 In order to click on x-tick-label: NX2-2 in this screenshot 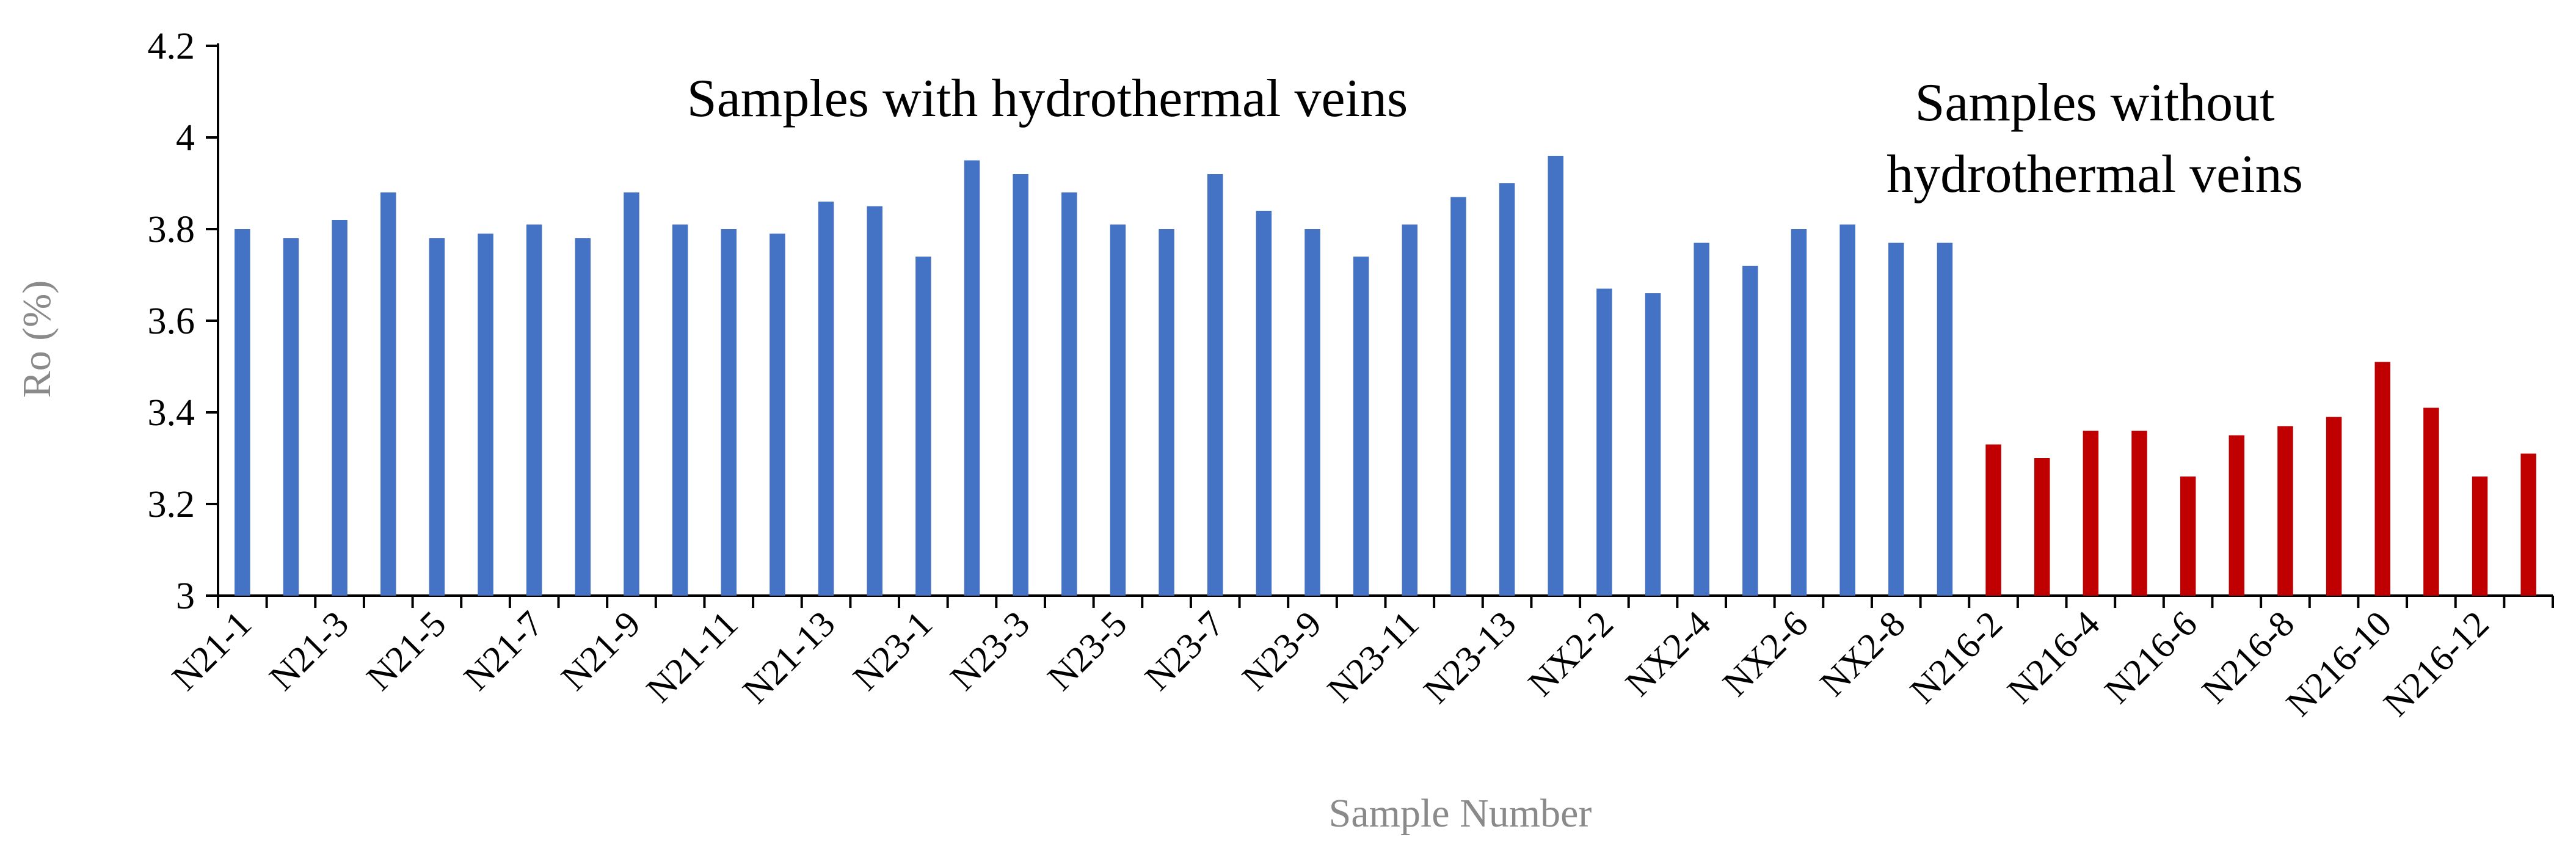, I will do `click(1571, 654)`.